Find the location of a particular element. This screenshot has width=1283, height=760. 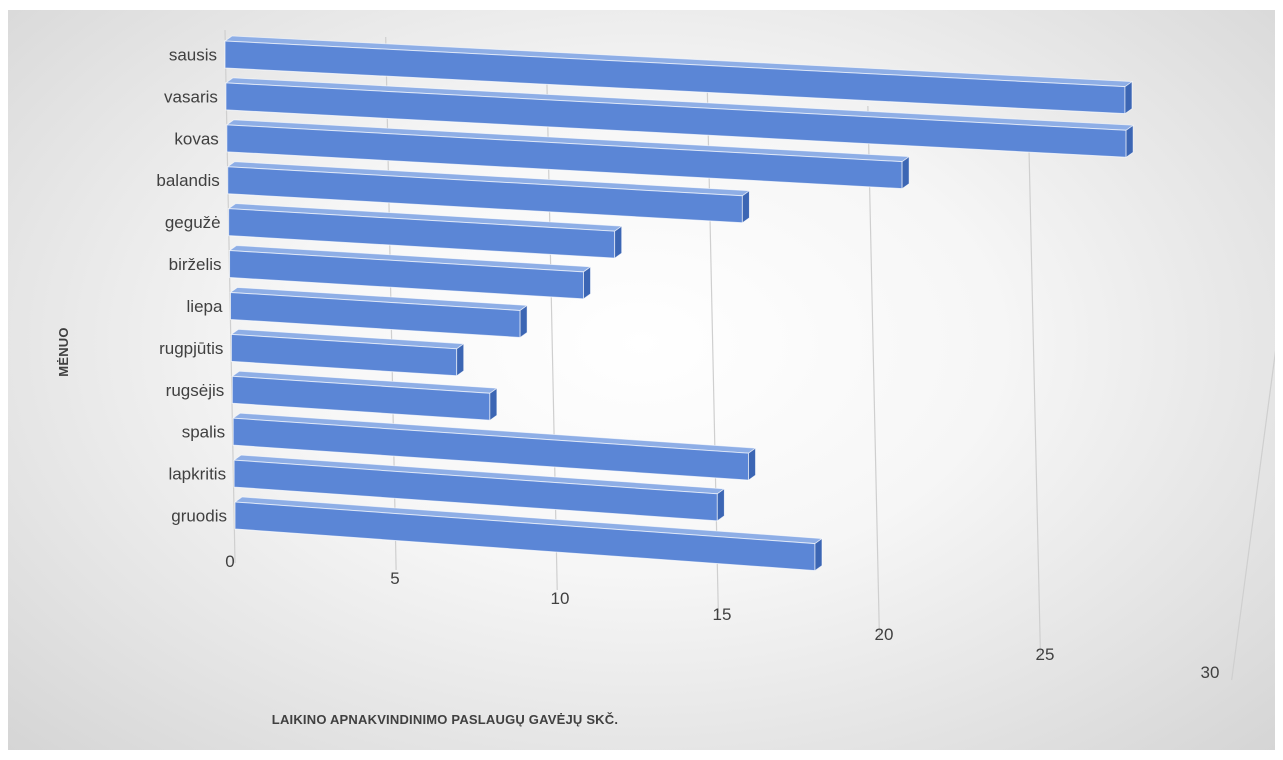

category-label: vasaris is located at coordinates (191, 96).